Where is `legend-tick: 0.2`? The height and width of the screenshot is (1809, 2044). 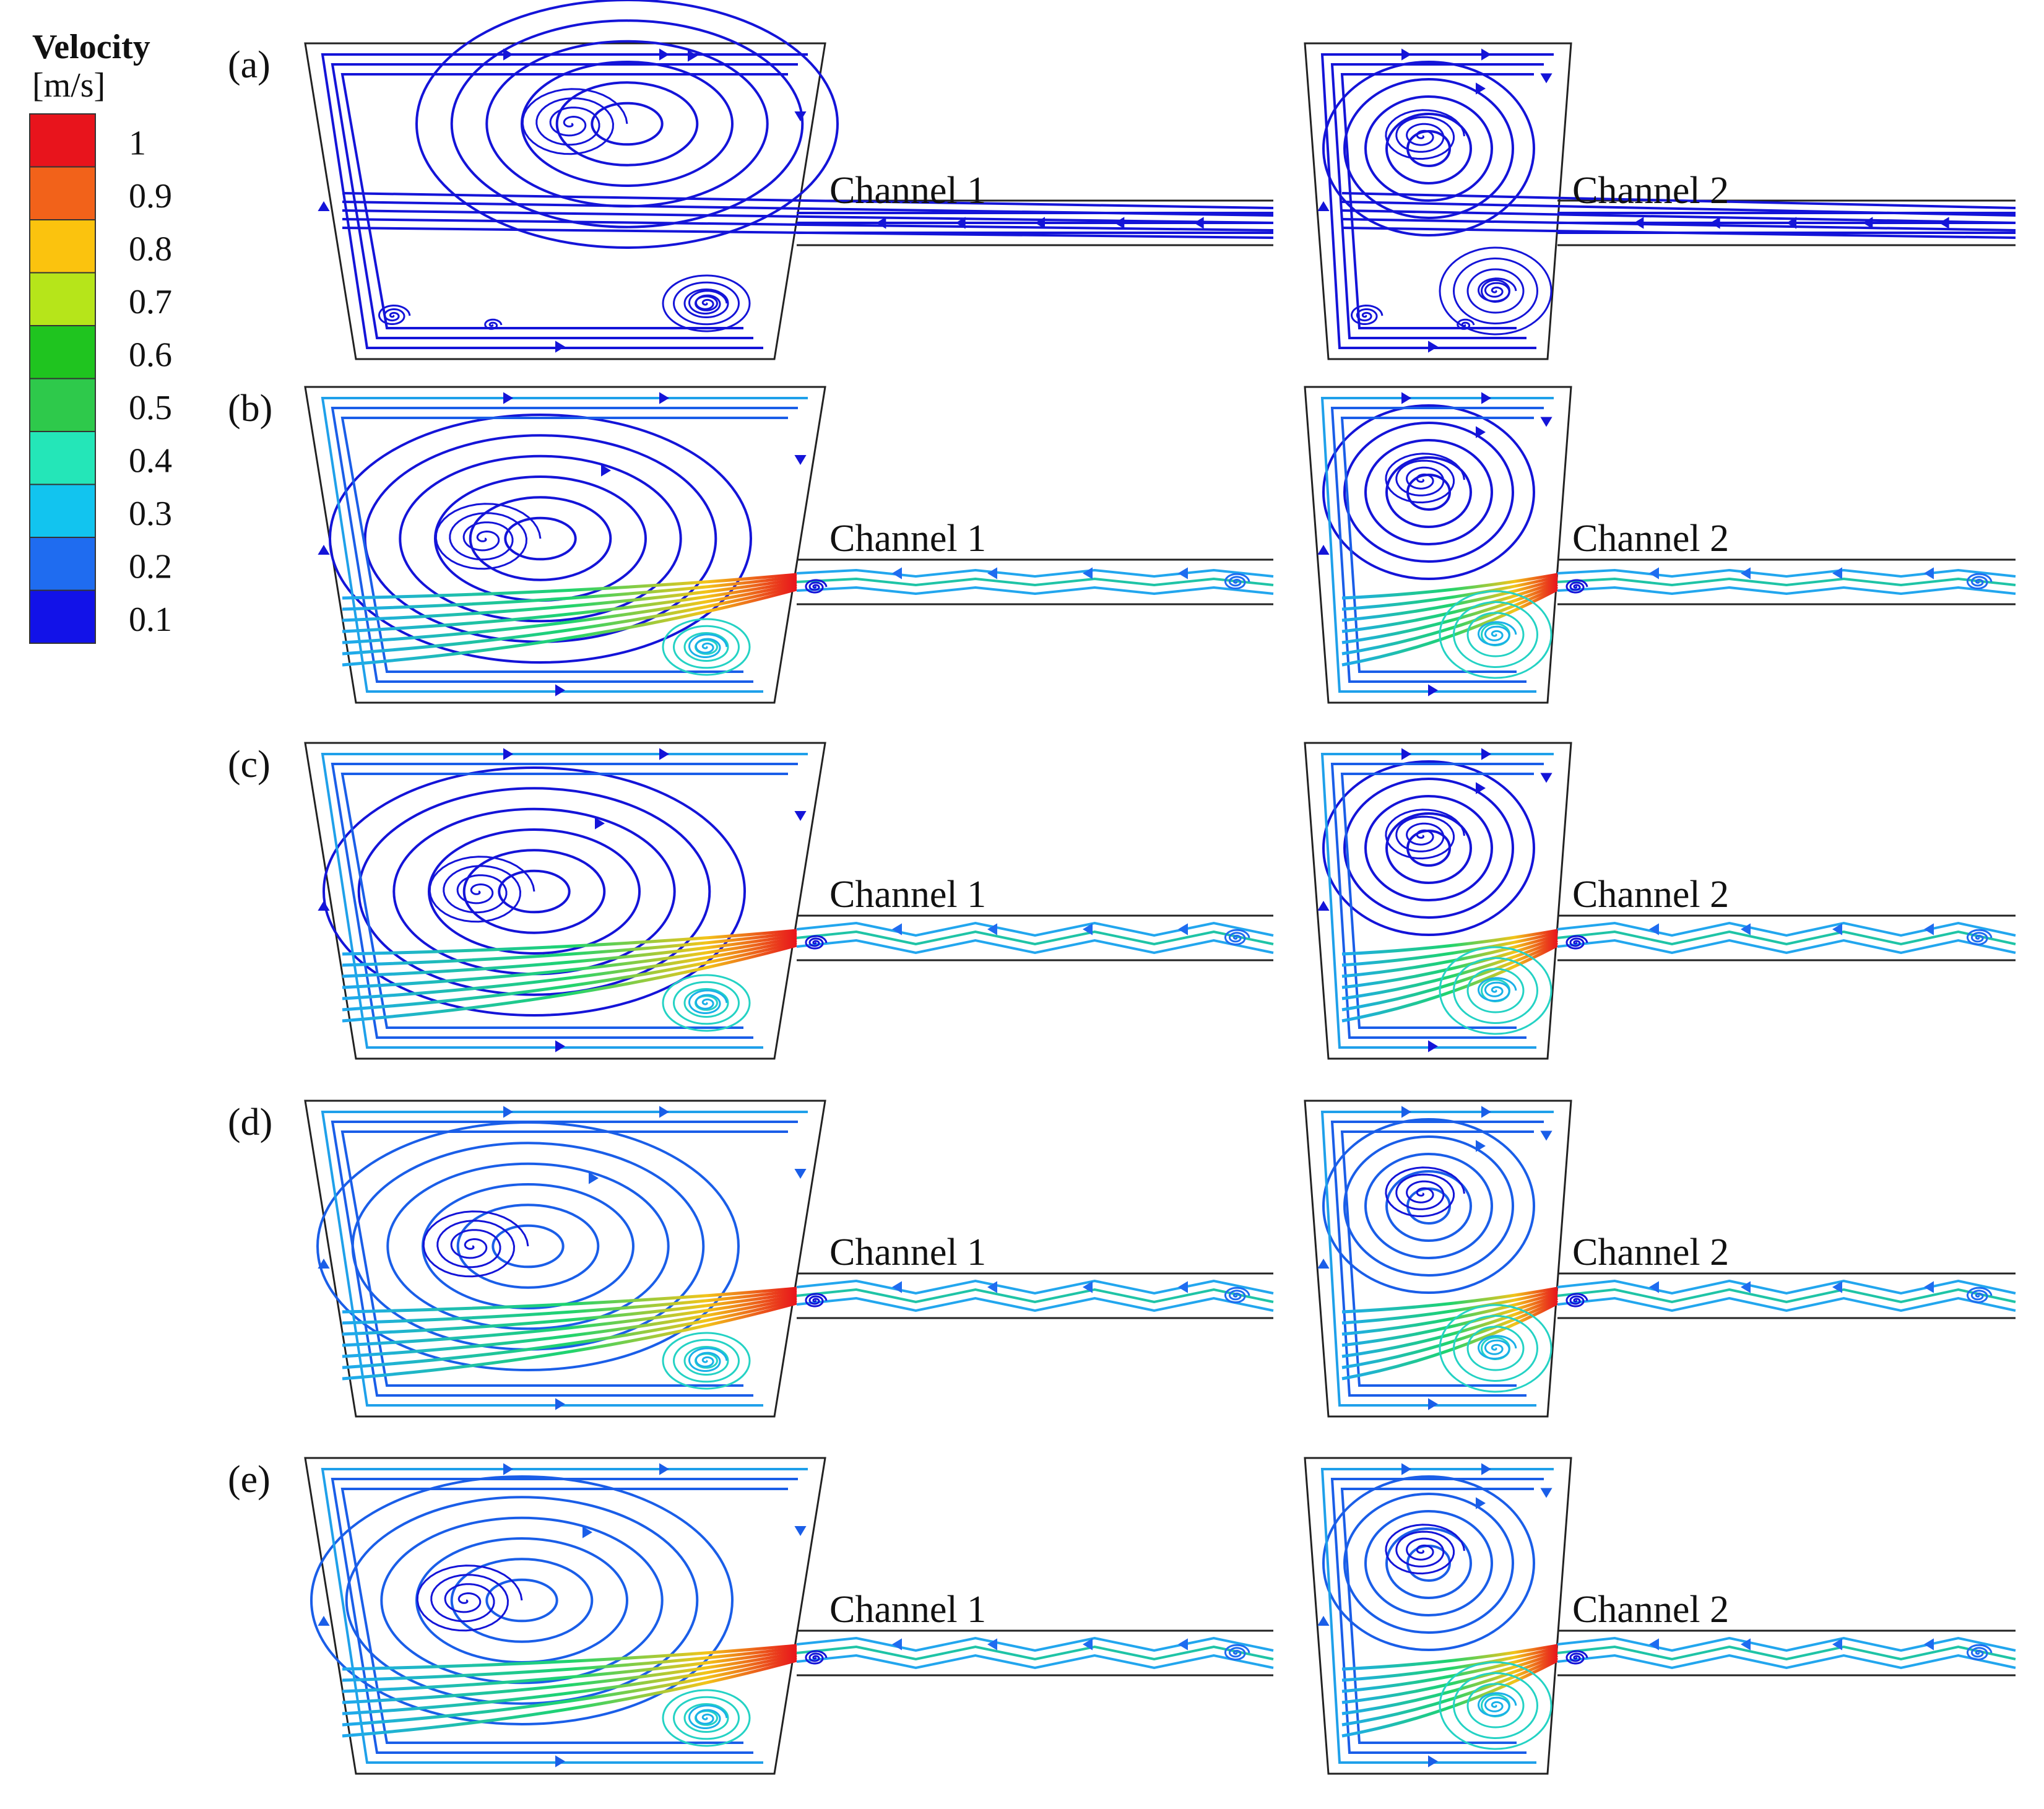
legend-tick: 0.2 is located at coordinates (150, 566).